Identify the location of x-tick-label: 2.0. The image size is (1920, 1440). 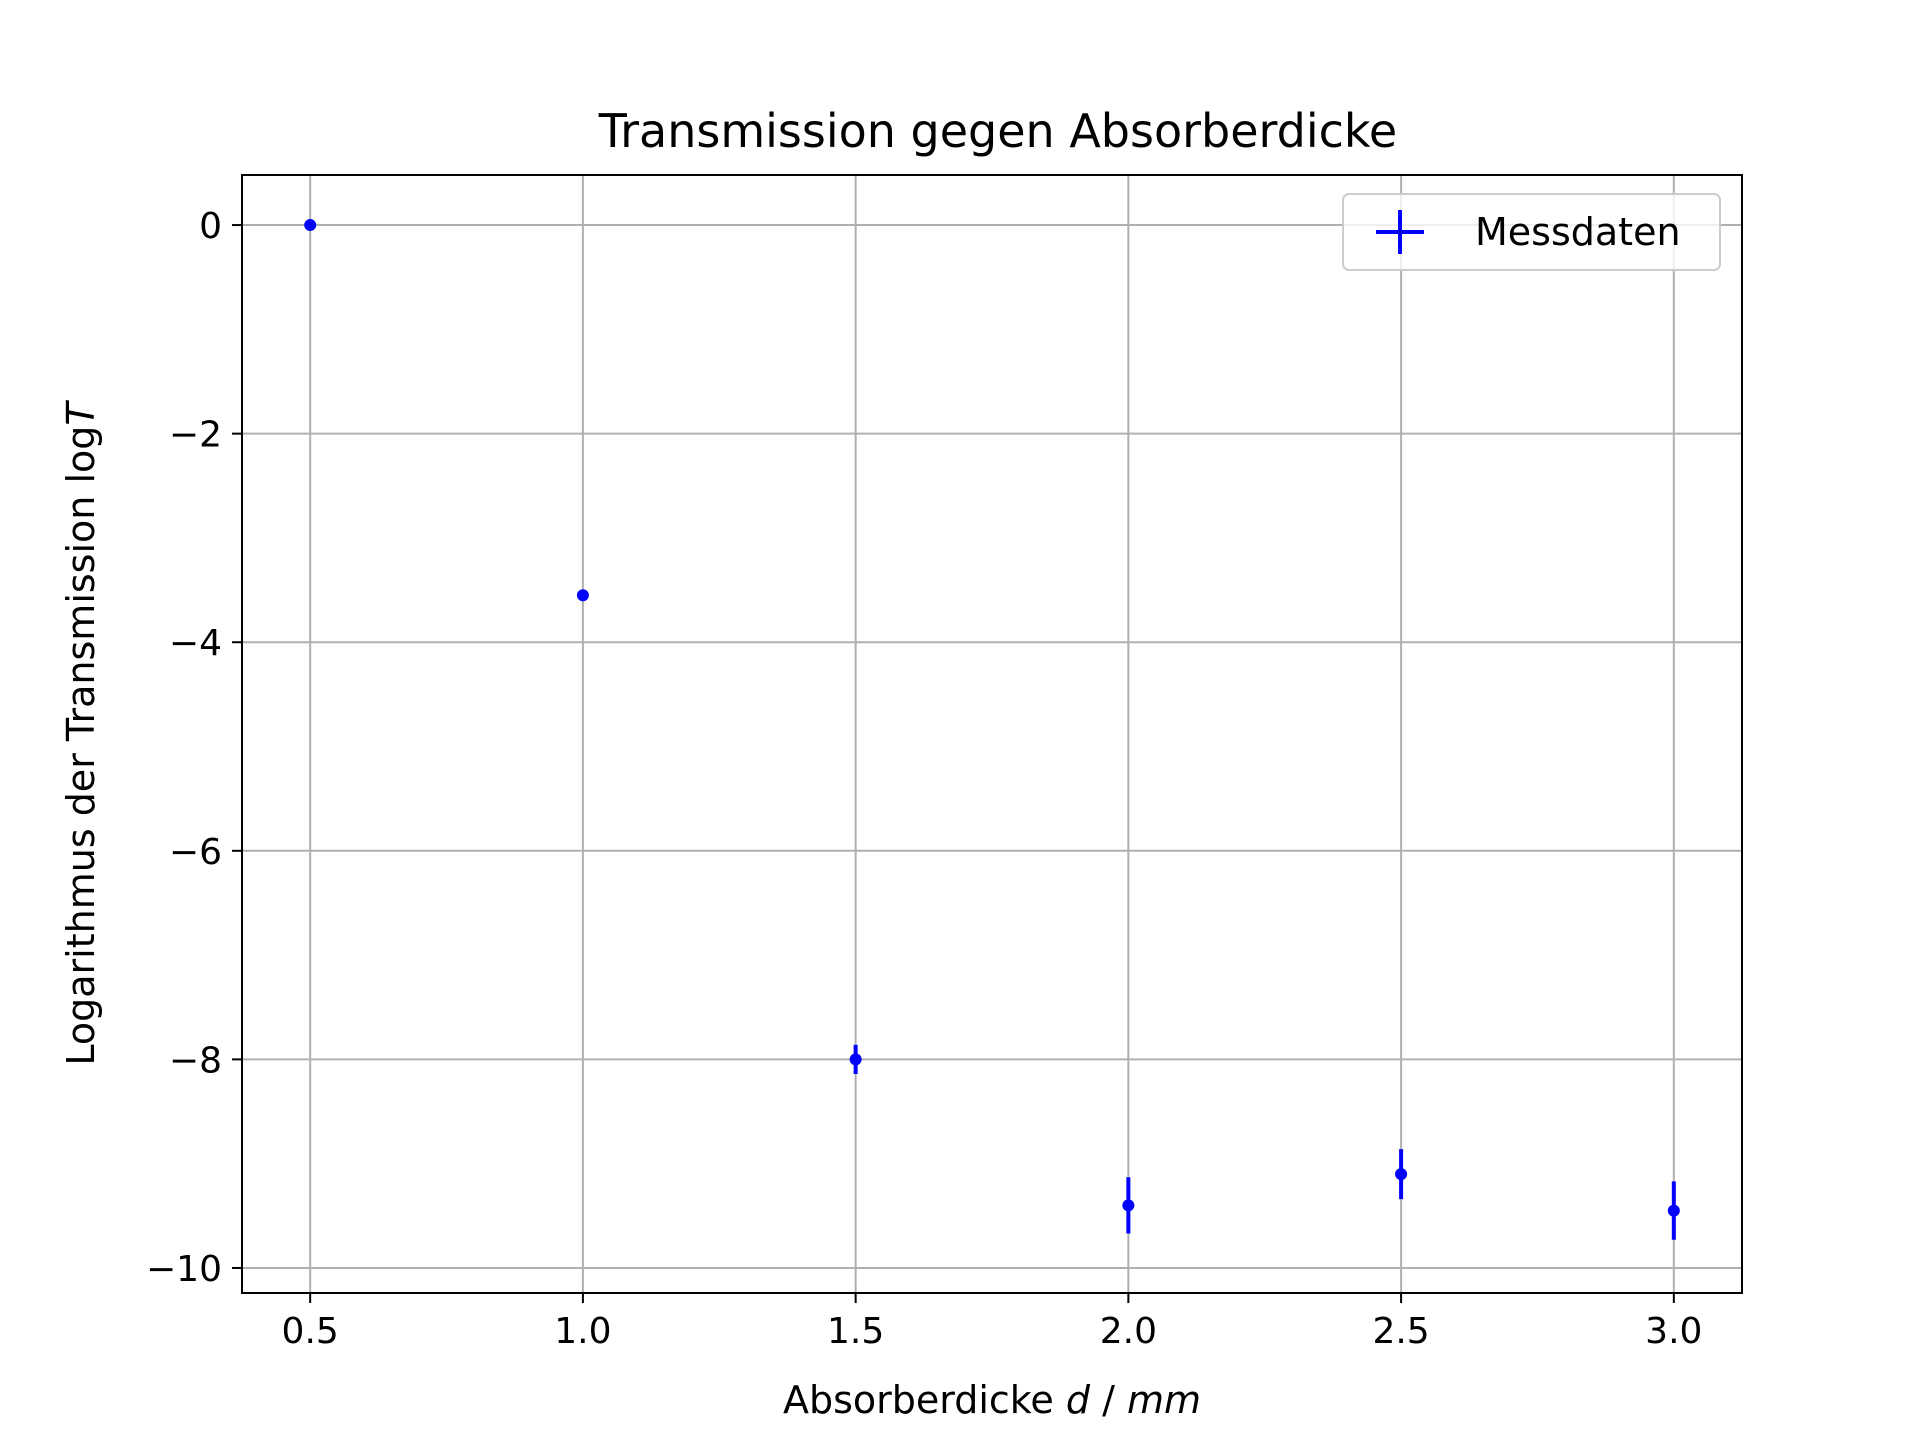
(1128, 1331).